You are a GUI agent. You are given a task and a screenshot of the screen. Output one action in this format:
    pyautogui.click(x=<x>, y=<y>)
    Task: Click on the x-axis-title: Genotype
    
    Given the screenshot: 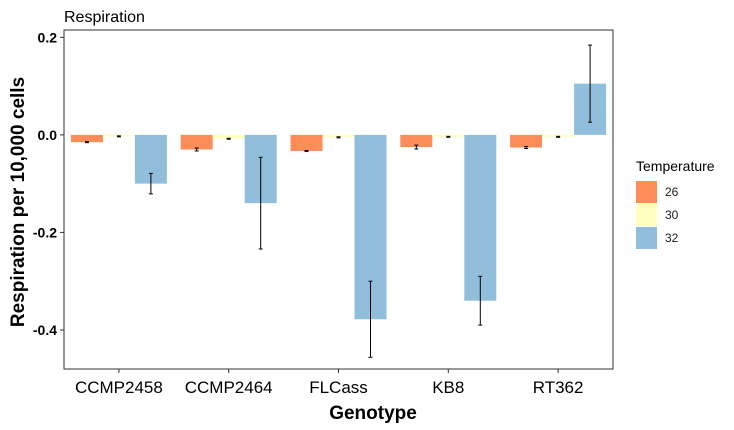 What is the action you would take?
    pyautogui.click(x=373, y=413)
    